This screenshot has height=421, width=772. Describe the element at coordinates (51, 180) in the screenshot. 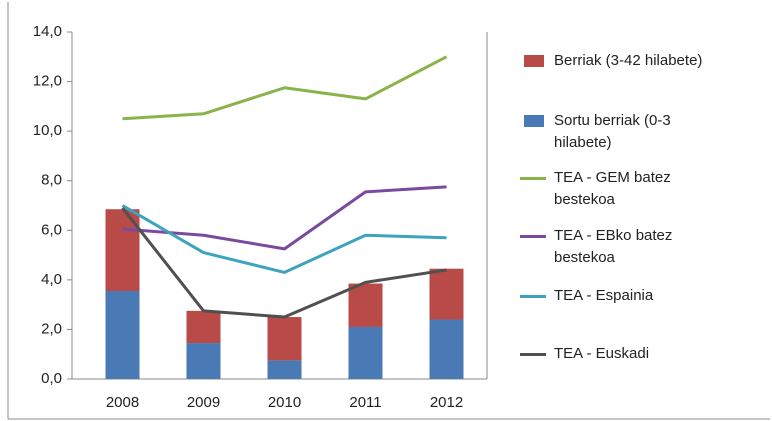

I see `y-tick-label: 8,0` at that location.